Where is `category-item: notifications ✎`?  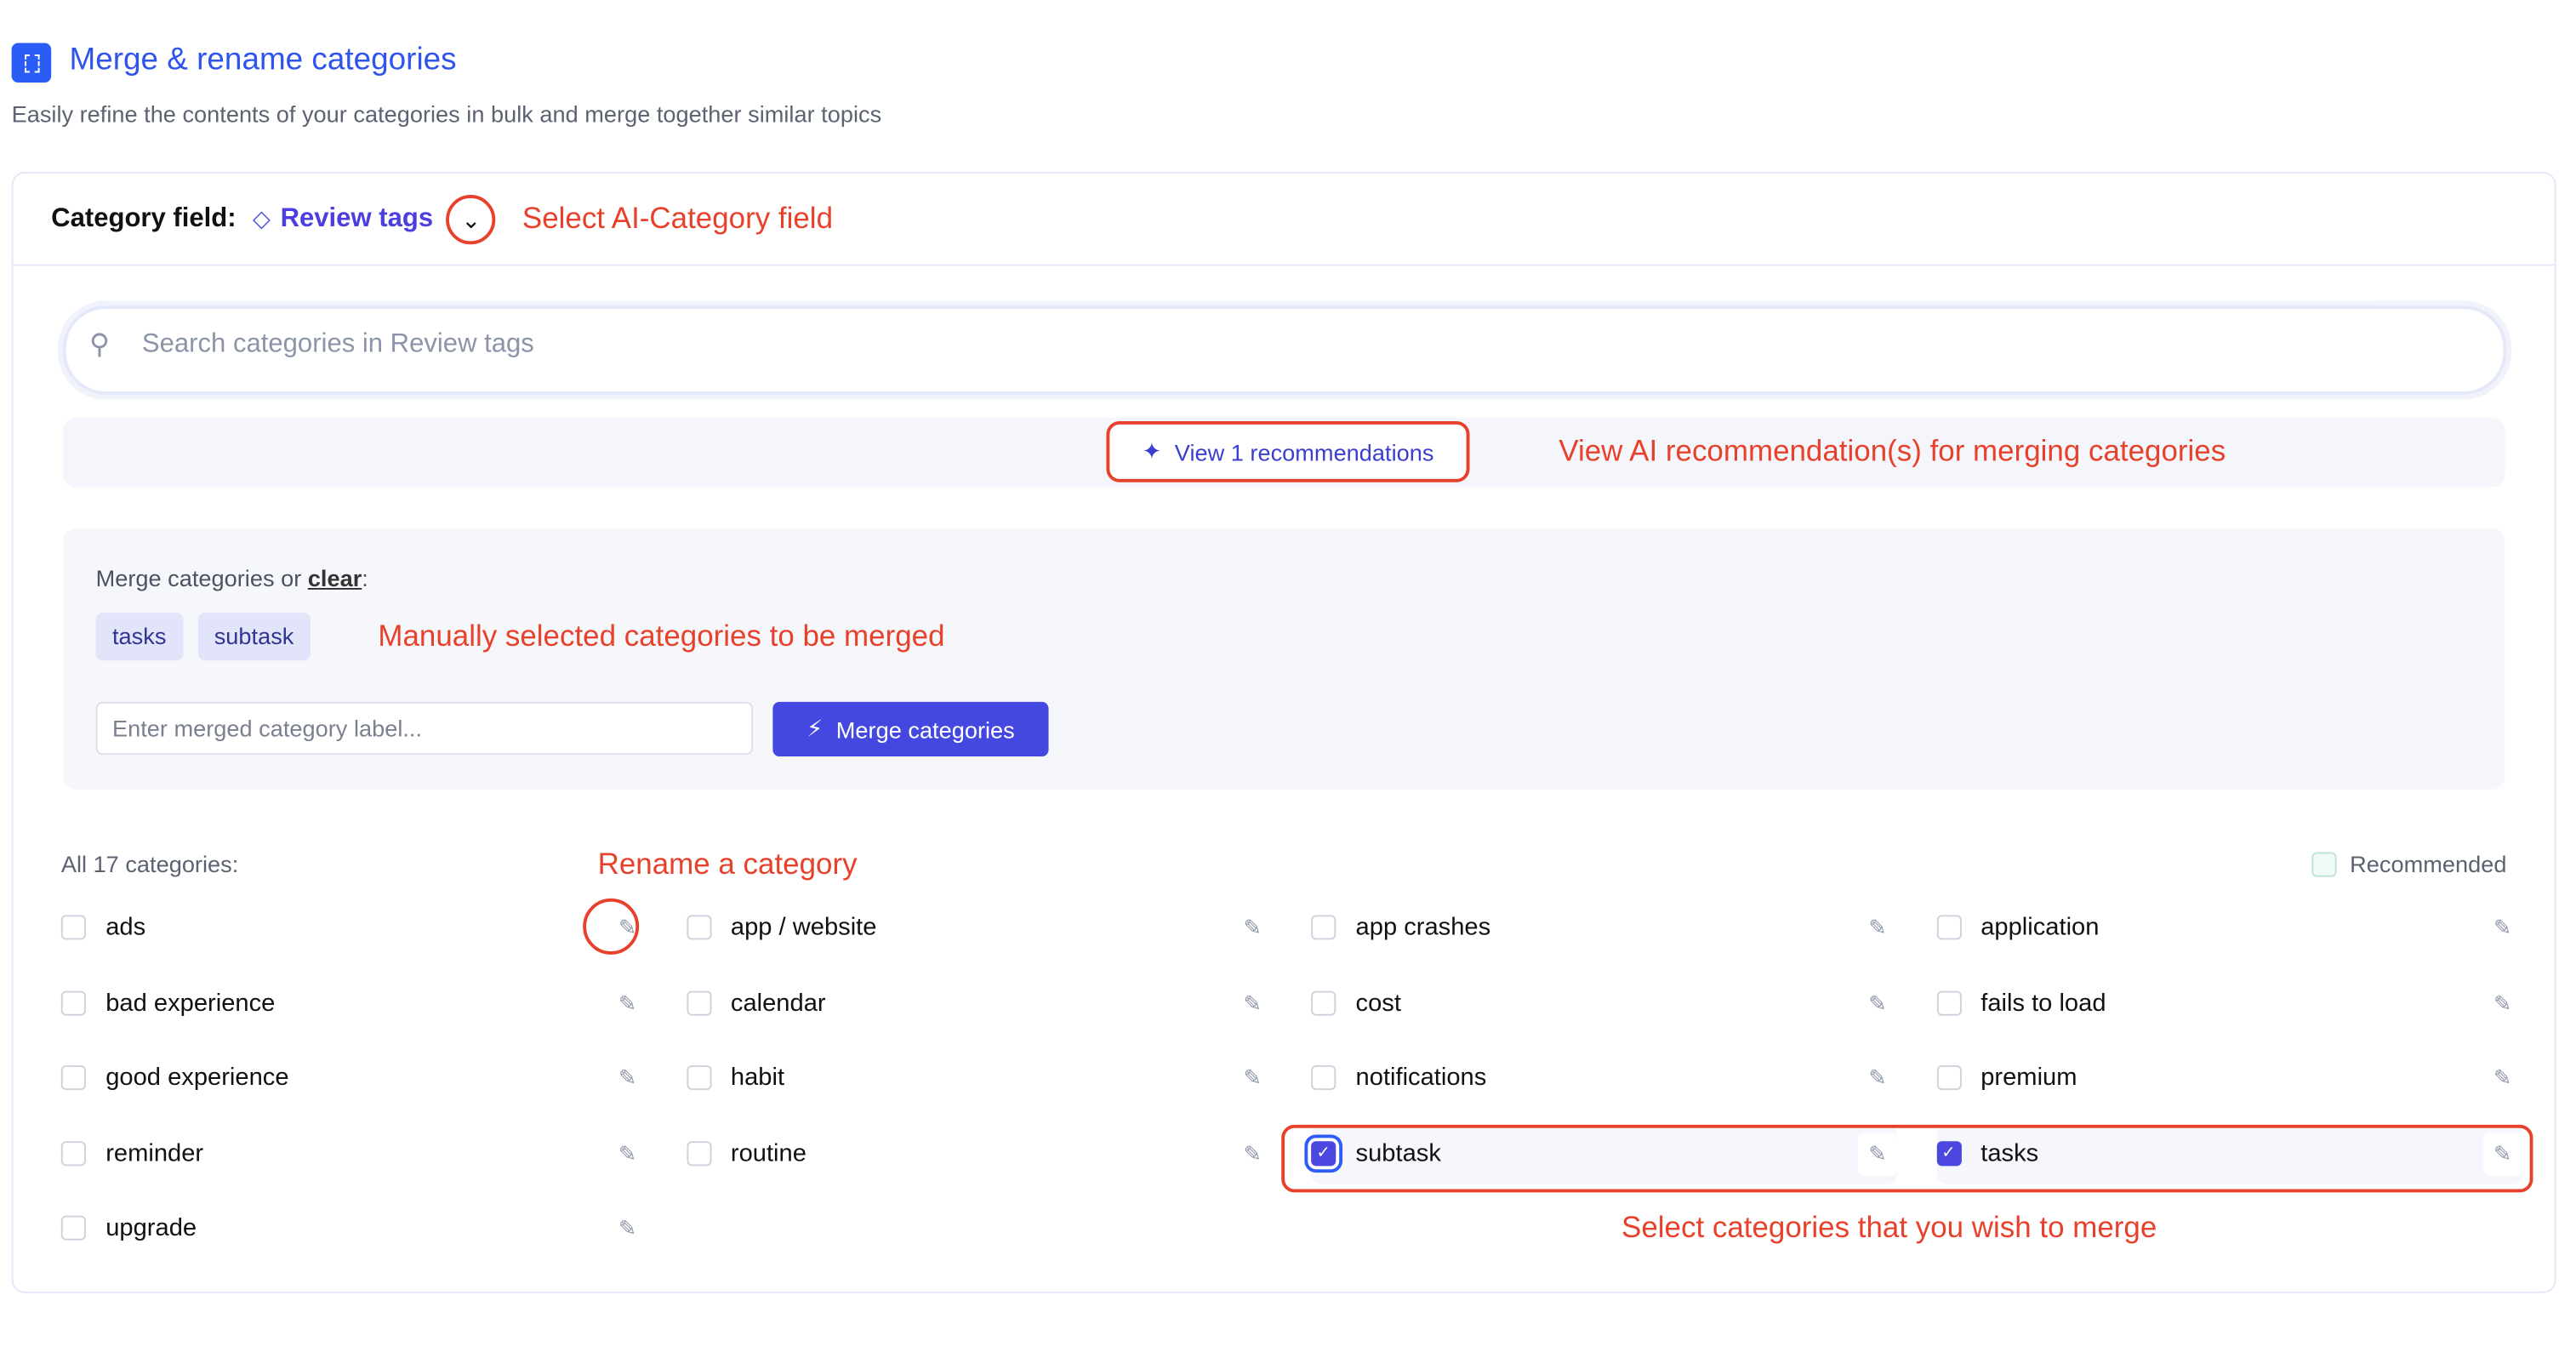 category-item: notifications ✎ is located at coordinates (1604, 1079).